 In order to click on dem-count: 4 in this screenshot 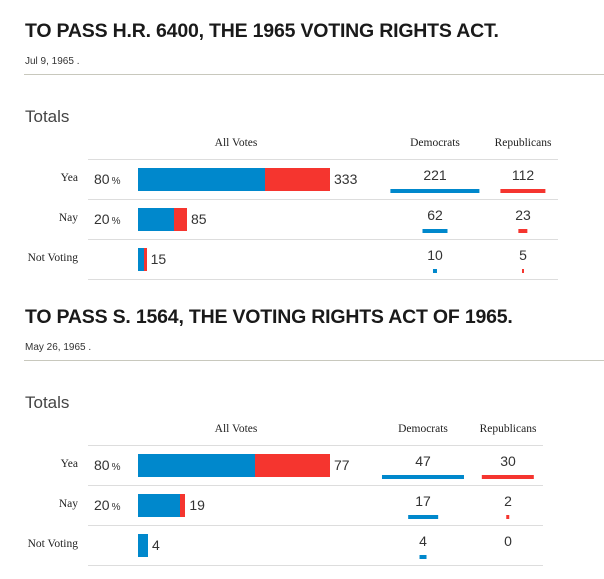, I will do `click(423, 541)`.